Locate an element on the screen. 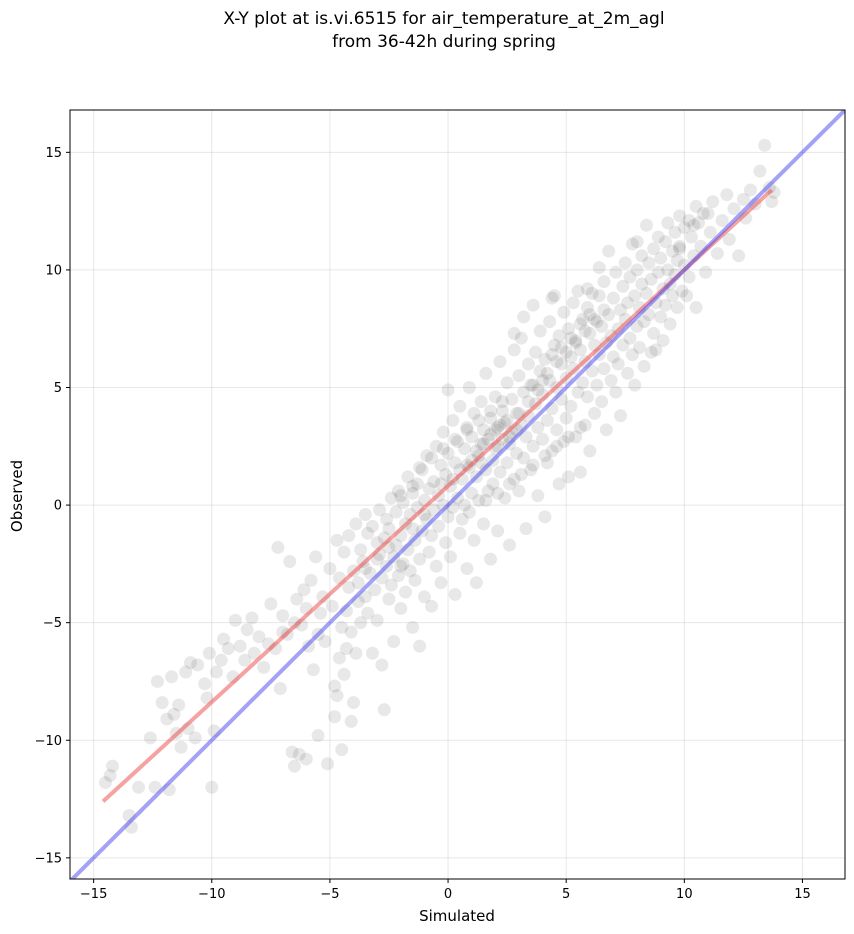 The width and height of the screenshot is (854, 934). y-tick-label: −5 is located at coordinates (52, 623).